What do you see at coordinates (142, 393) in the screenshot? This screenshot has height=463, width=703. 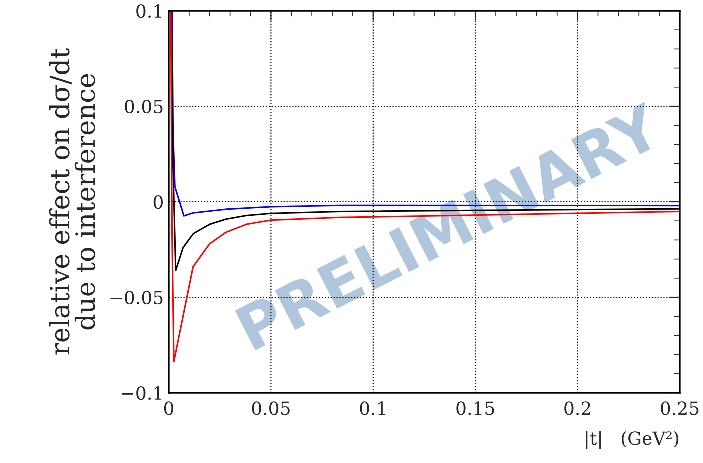 I see `y-tick-label: −0.1` at bounding box center [142, 393].